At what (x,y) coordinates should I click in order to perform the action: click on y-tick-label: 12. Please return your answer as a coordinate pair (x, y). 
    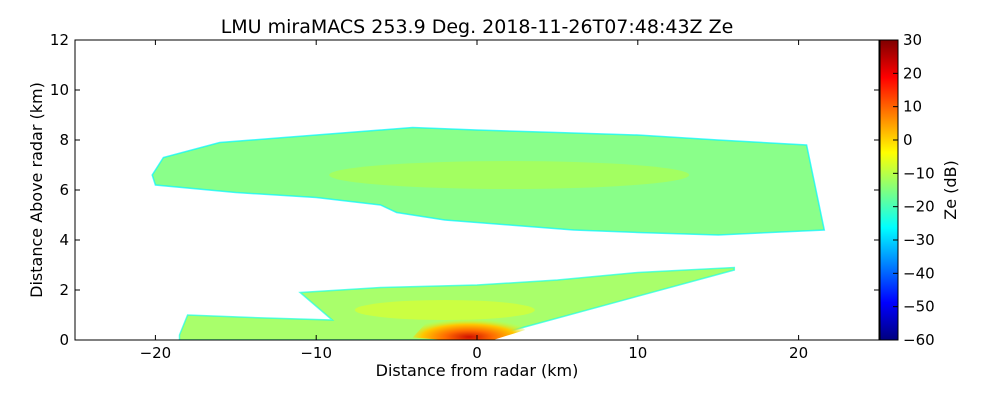
    Looking at the image, I should click on (59, 40).